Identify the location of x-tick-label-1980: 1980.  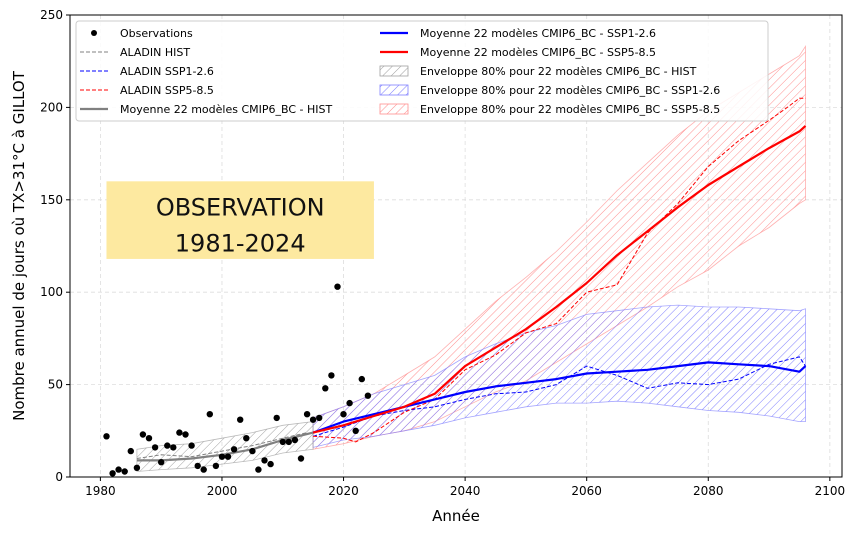
(100, 491).